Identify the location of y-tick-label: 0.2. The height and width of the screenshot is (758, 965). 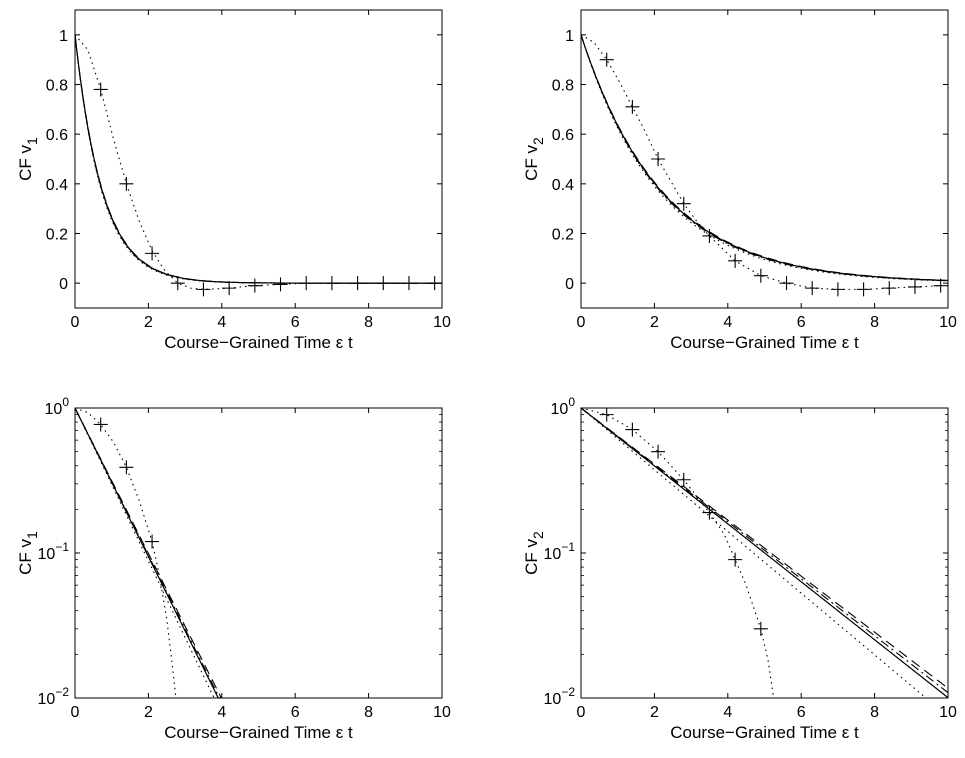
(563, 235).